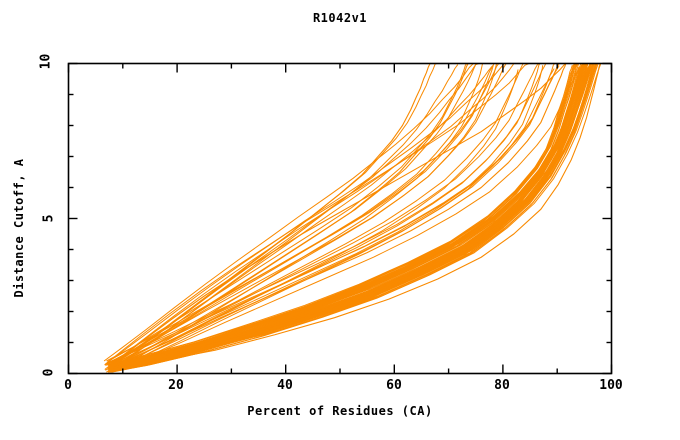 Image resolution: width=680 pixels, height=440 pixels. I want to click on xtick-label-4: 80, so click(502, 385).